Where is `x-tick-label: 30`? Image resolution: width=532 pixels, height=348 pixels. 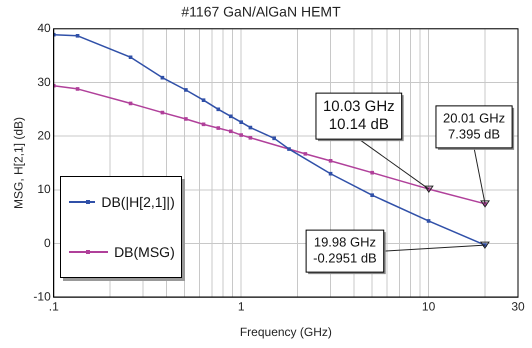
x-tick-label: 30 is located at coordinates (518, 307).